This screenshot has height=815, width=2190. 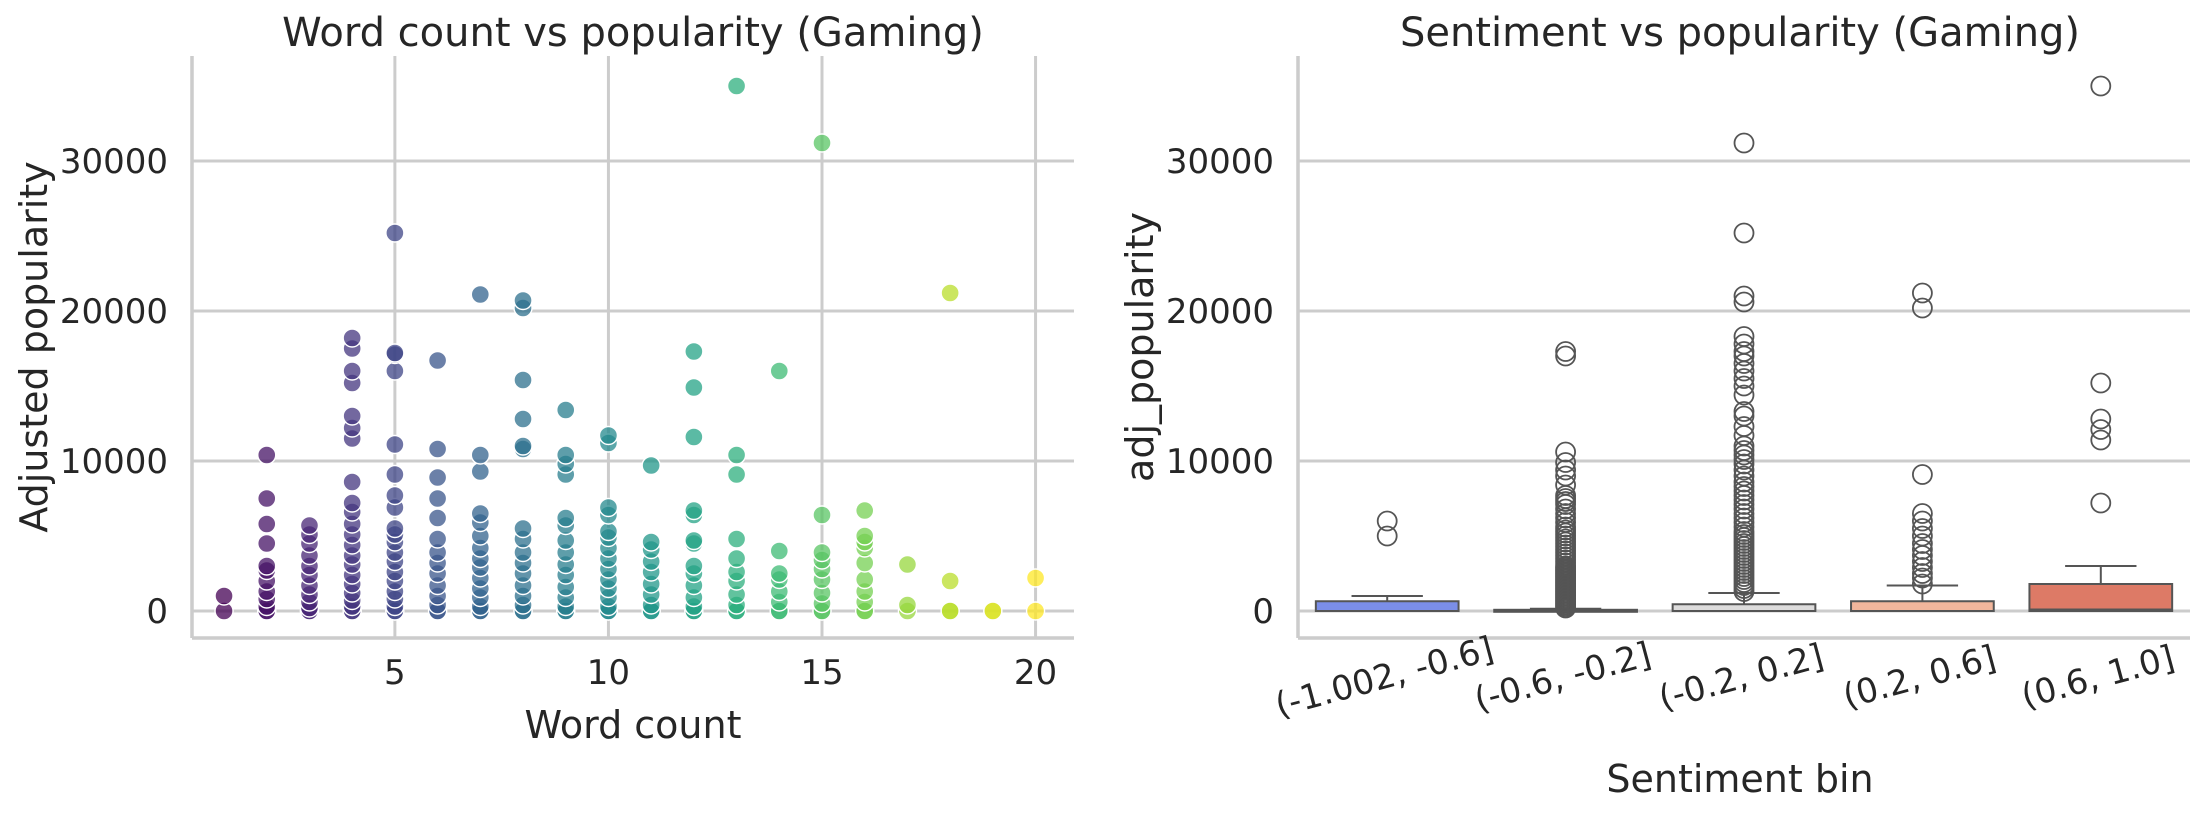 What do you see at coordinates (633, 33) in the screenshot?
I see `scatter-title: Word count vs popularity (Gaming)` at bounding box center [633, 33].